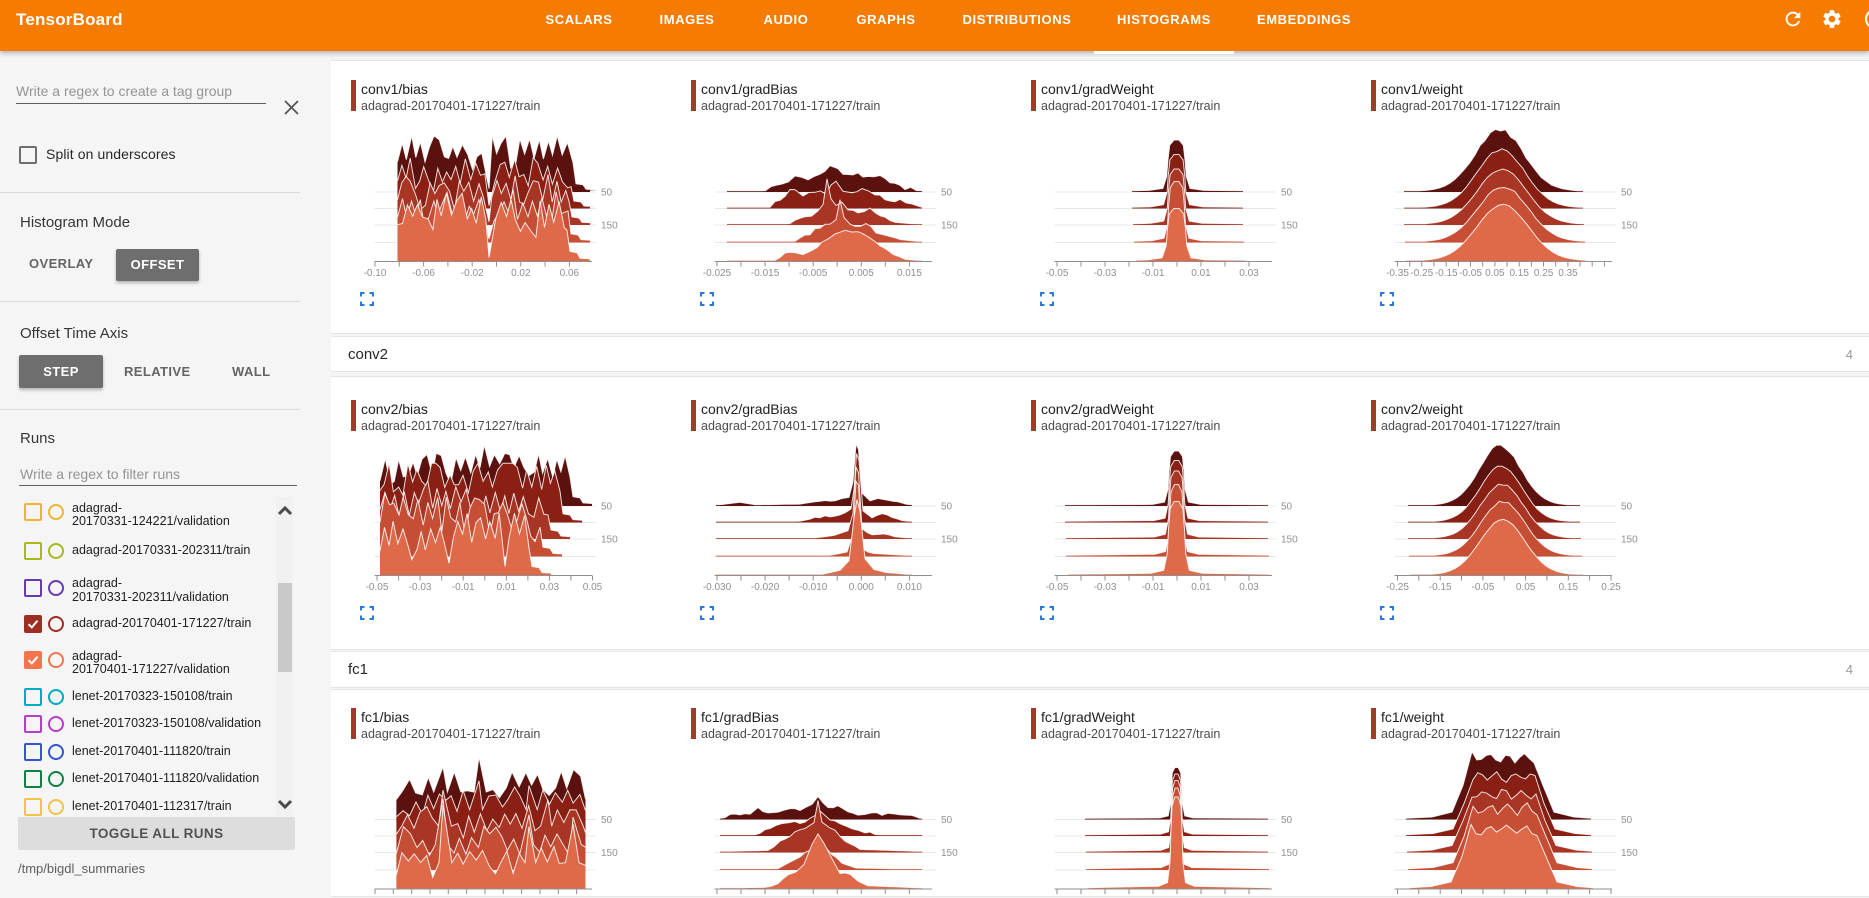 This screenshot has height=898, width=1869. Describe the element at coordinates (521, 273) in the screenshot. I see `svg-text: 0.02` at that location.